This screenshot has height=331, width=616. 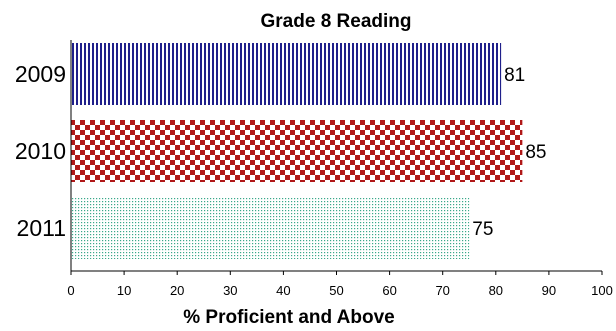 What do you see at coordinates (283, 290) in the screenshot?
I see `x-tick-label-40: 40` at bounding box center [283, 290].